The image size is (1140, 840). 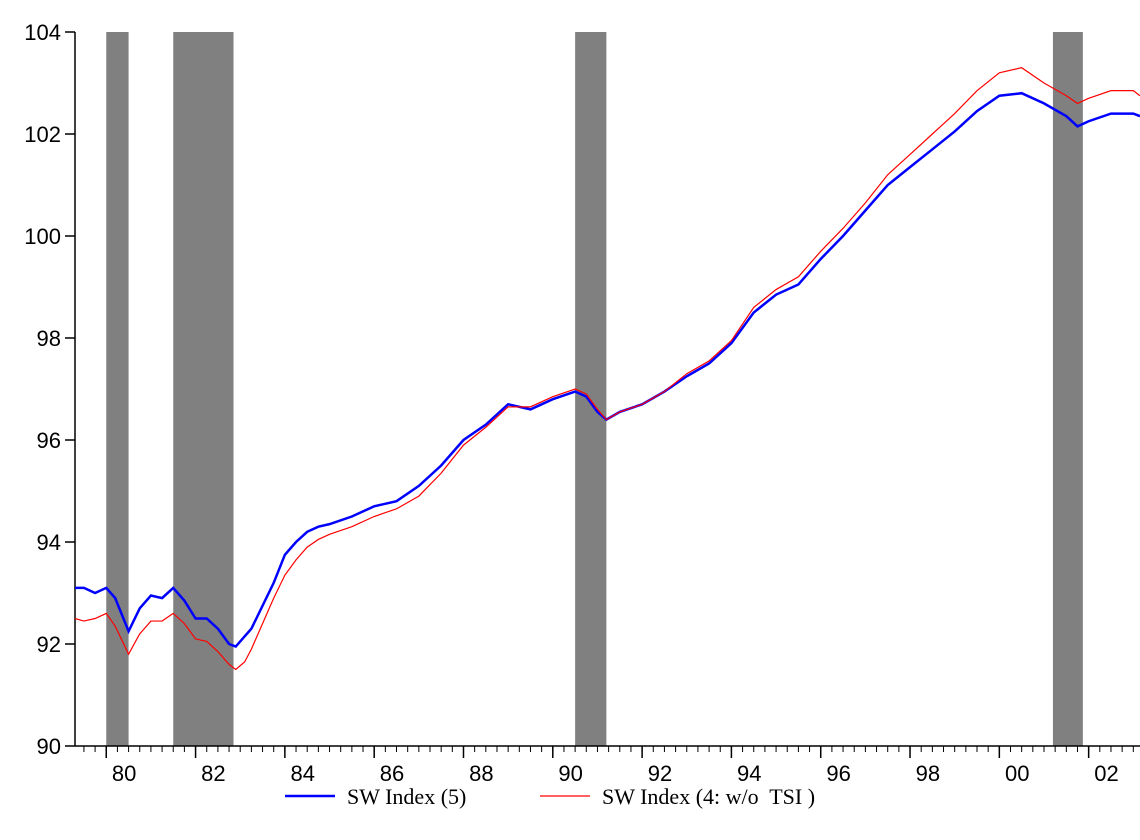 What do you see at coordinates (1017, 773) in the screenshot?
I see `x-tick-label: 00` at bounding box center [1017, 773].